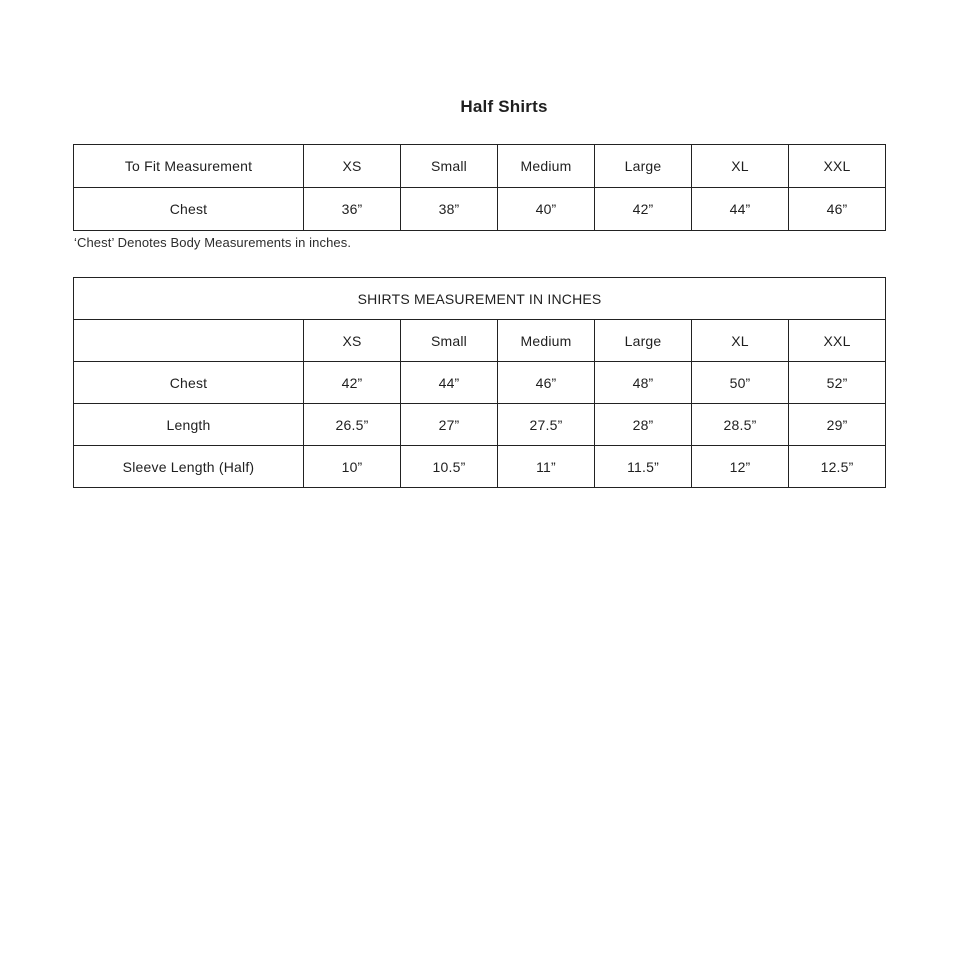 The height and width of the screenshot is (960, 960). Describe the element at coordinates (837, 424) in the screenshot. I see `value-cell: 29”` at that location.